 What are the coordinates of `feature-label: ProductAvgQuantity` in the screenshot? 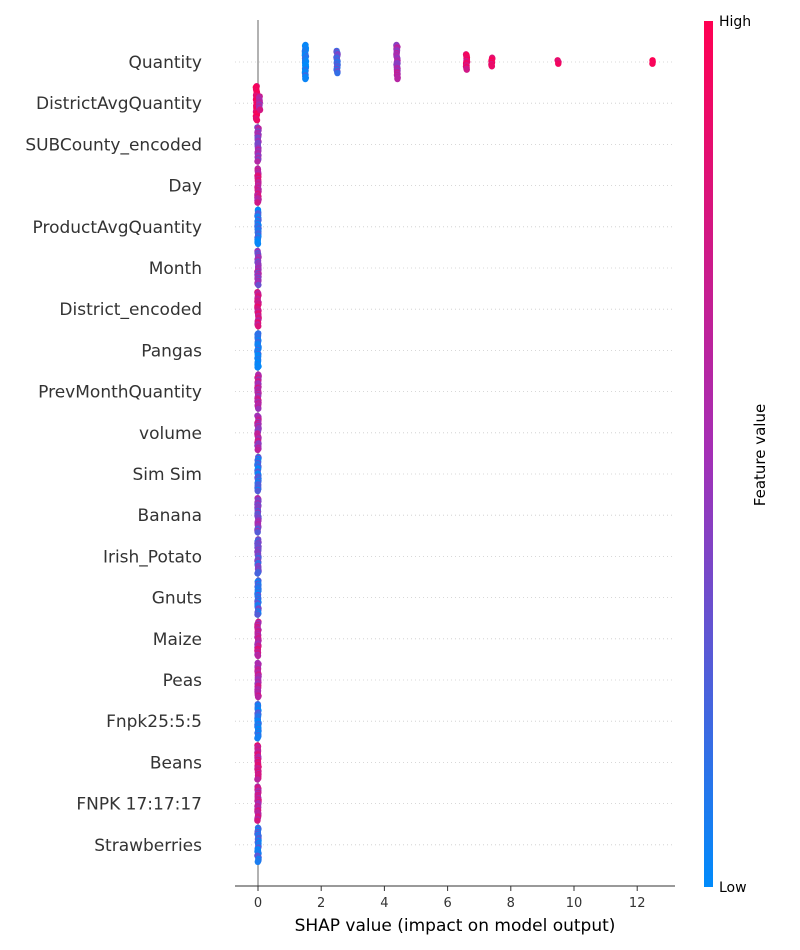 It's located at (118, 228).